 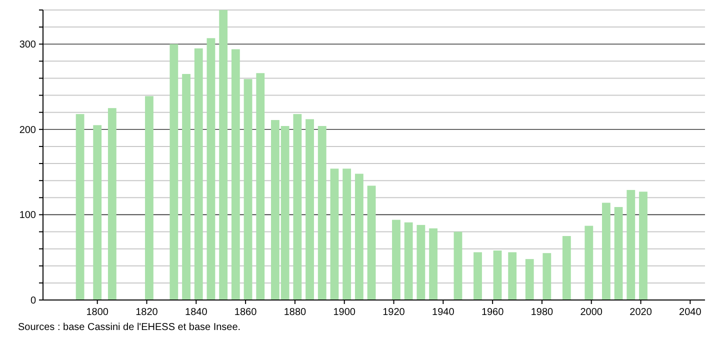 I want to click on y-tick-label: 100, so click(x=27, y=216).